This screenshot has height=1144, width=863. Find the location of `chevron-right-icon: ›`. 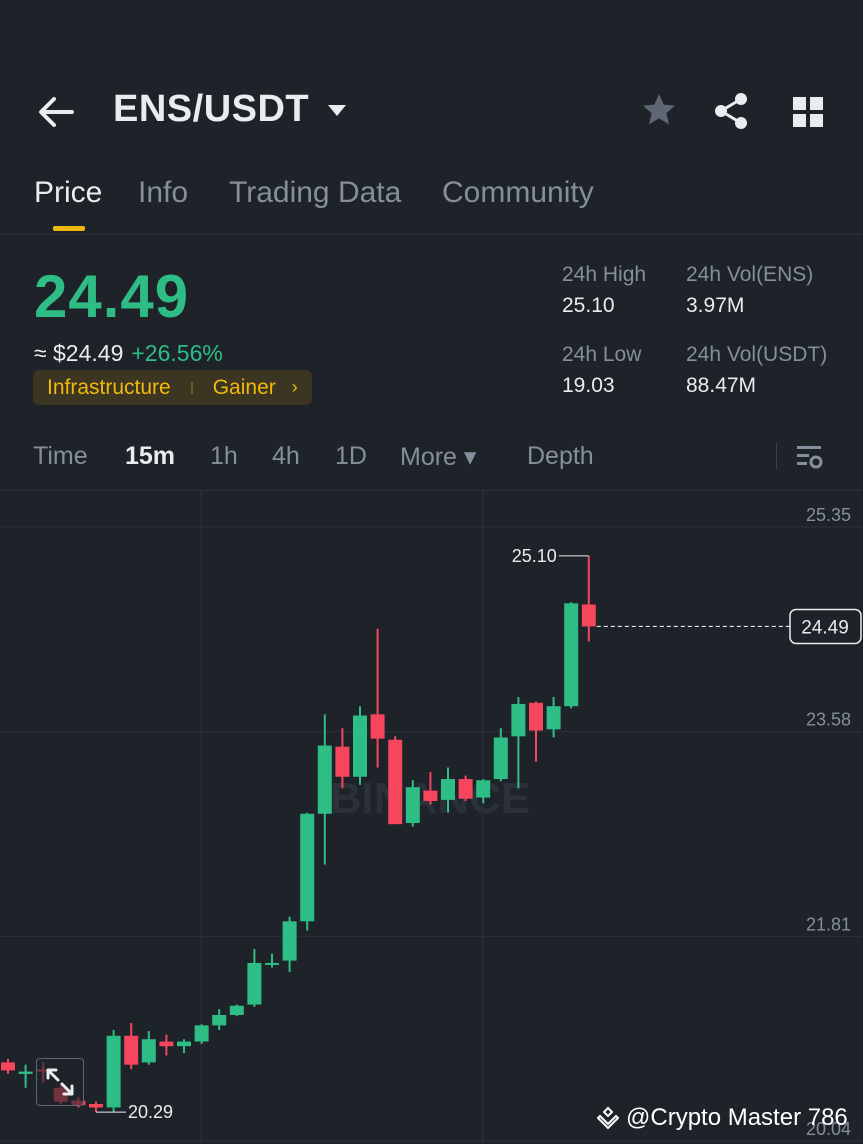

chevron-right-icon: › is located at coordinates (294, 387).